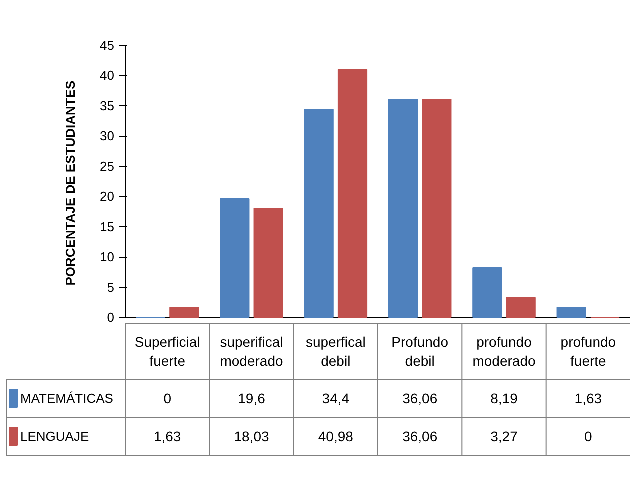  I want to click on x-tick-label: profundo moderado, so click(504, 352).